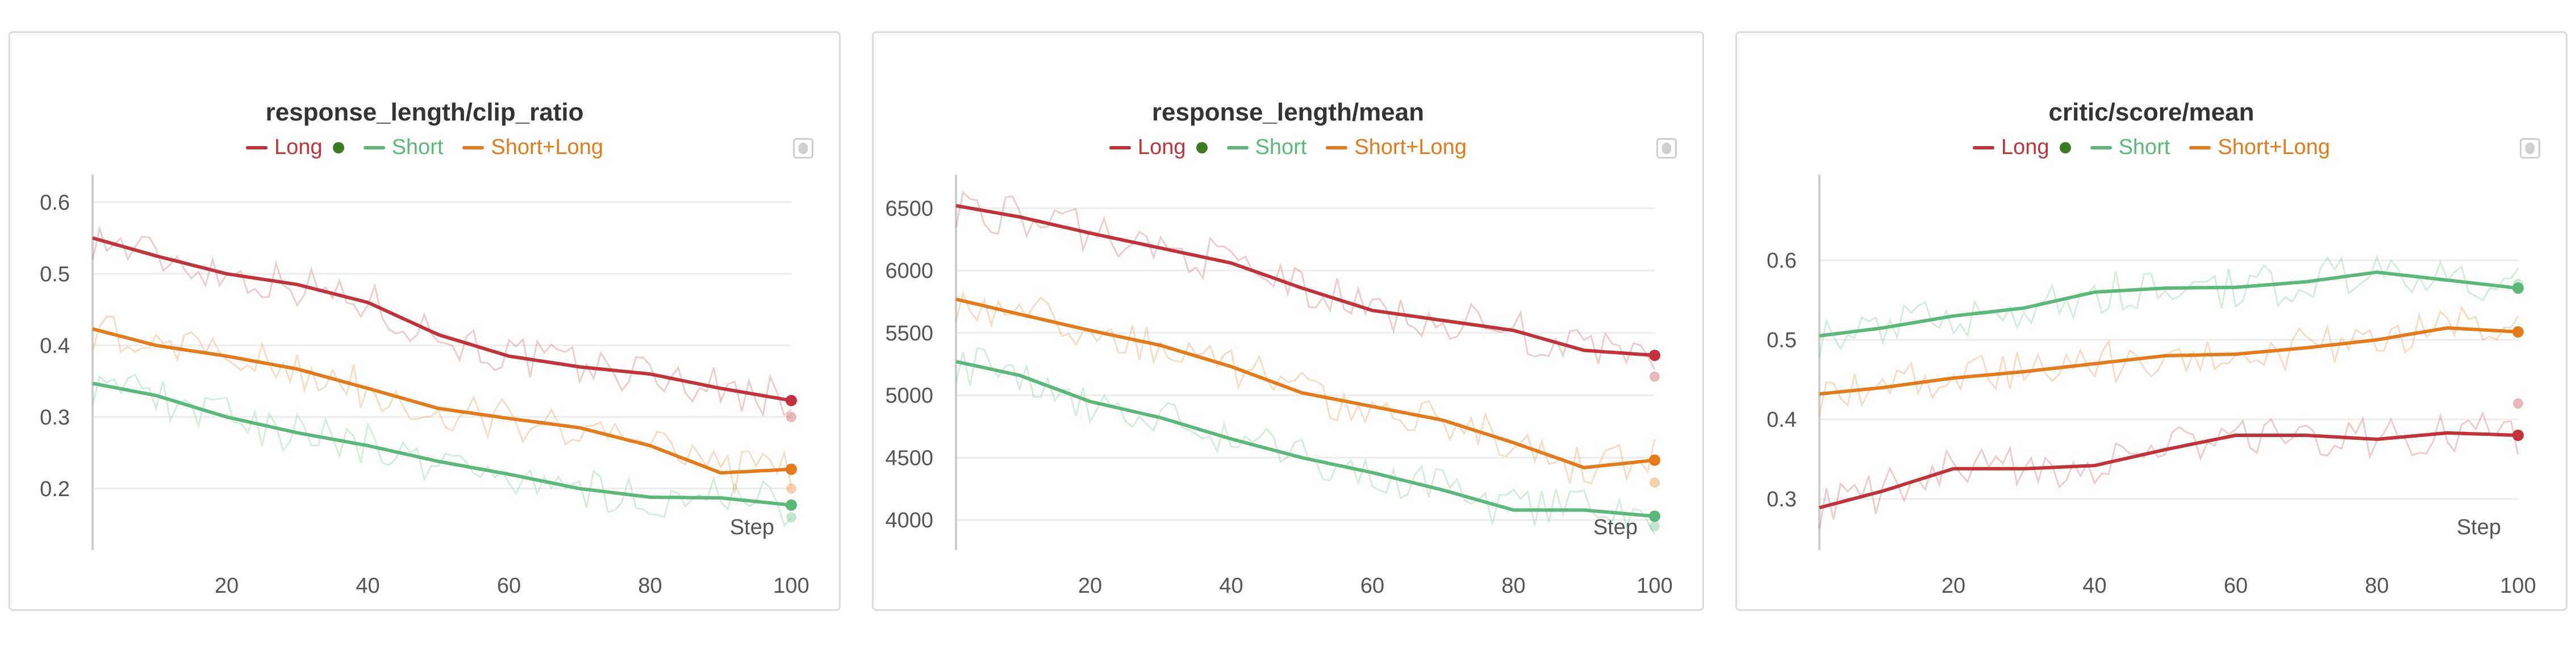  I want to click on chart-title: response_length/clip_ratio, so click(424, 112).